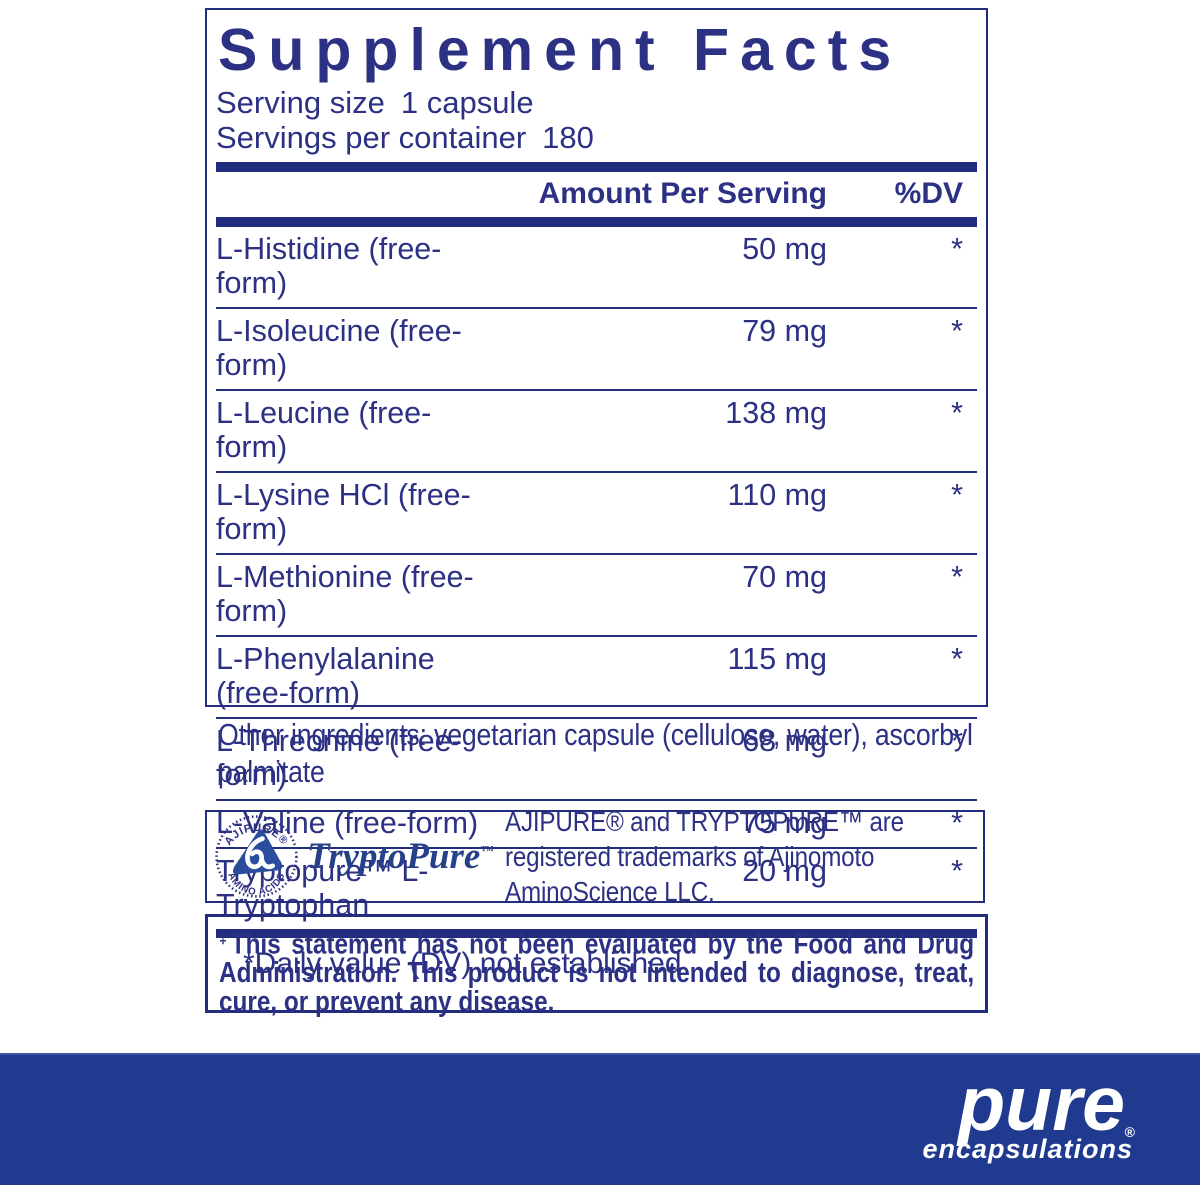  I want to click on amount-per-serving-header: Amount Per Serving, so click(682, 193).